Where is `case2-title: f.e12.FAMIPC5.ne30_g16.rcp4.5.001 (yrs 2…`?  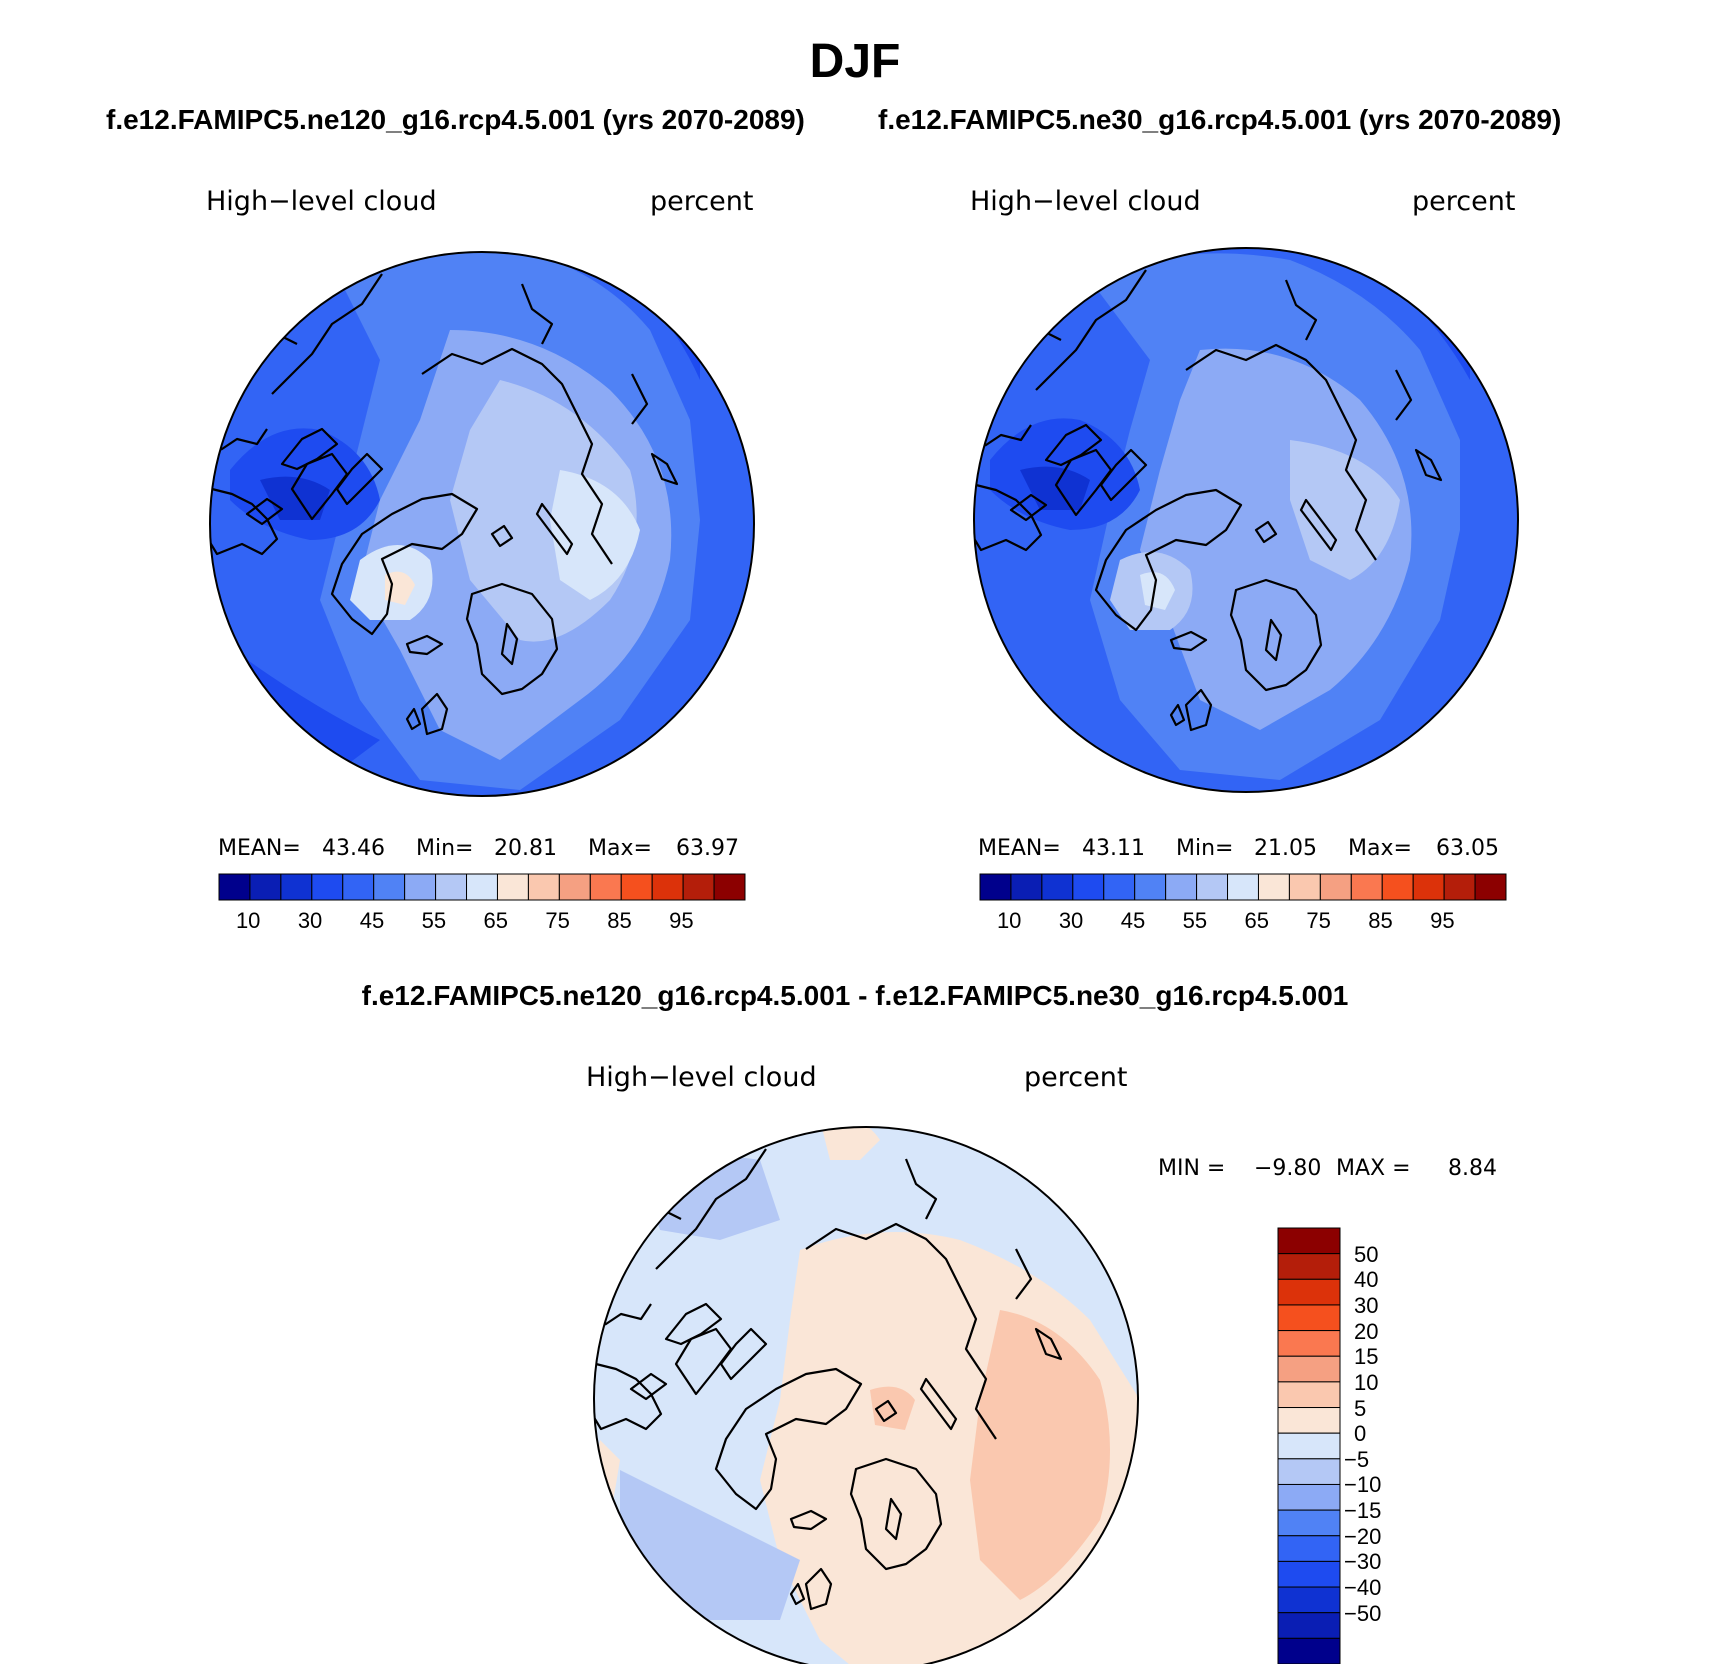 case2-title: f.e12.FAMIPC5.ne30_g16.rcp4.5.001 (yrs 2… is located at coordinates (1220, 119).